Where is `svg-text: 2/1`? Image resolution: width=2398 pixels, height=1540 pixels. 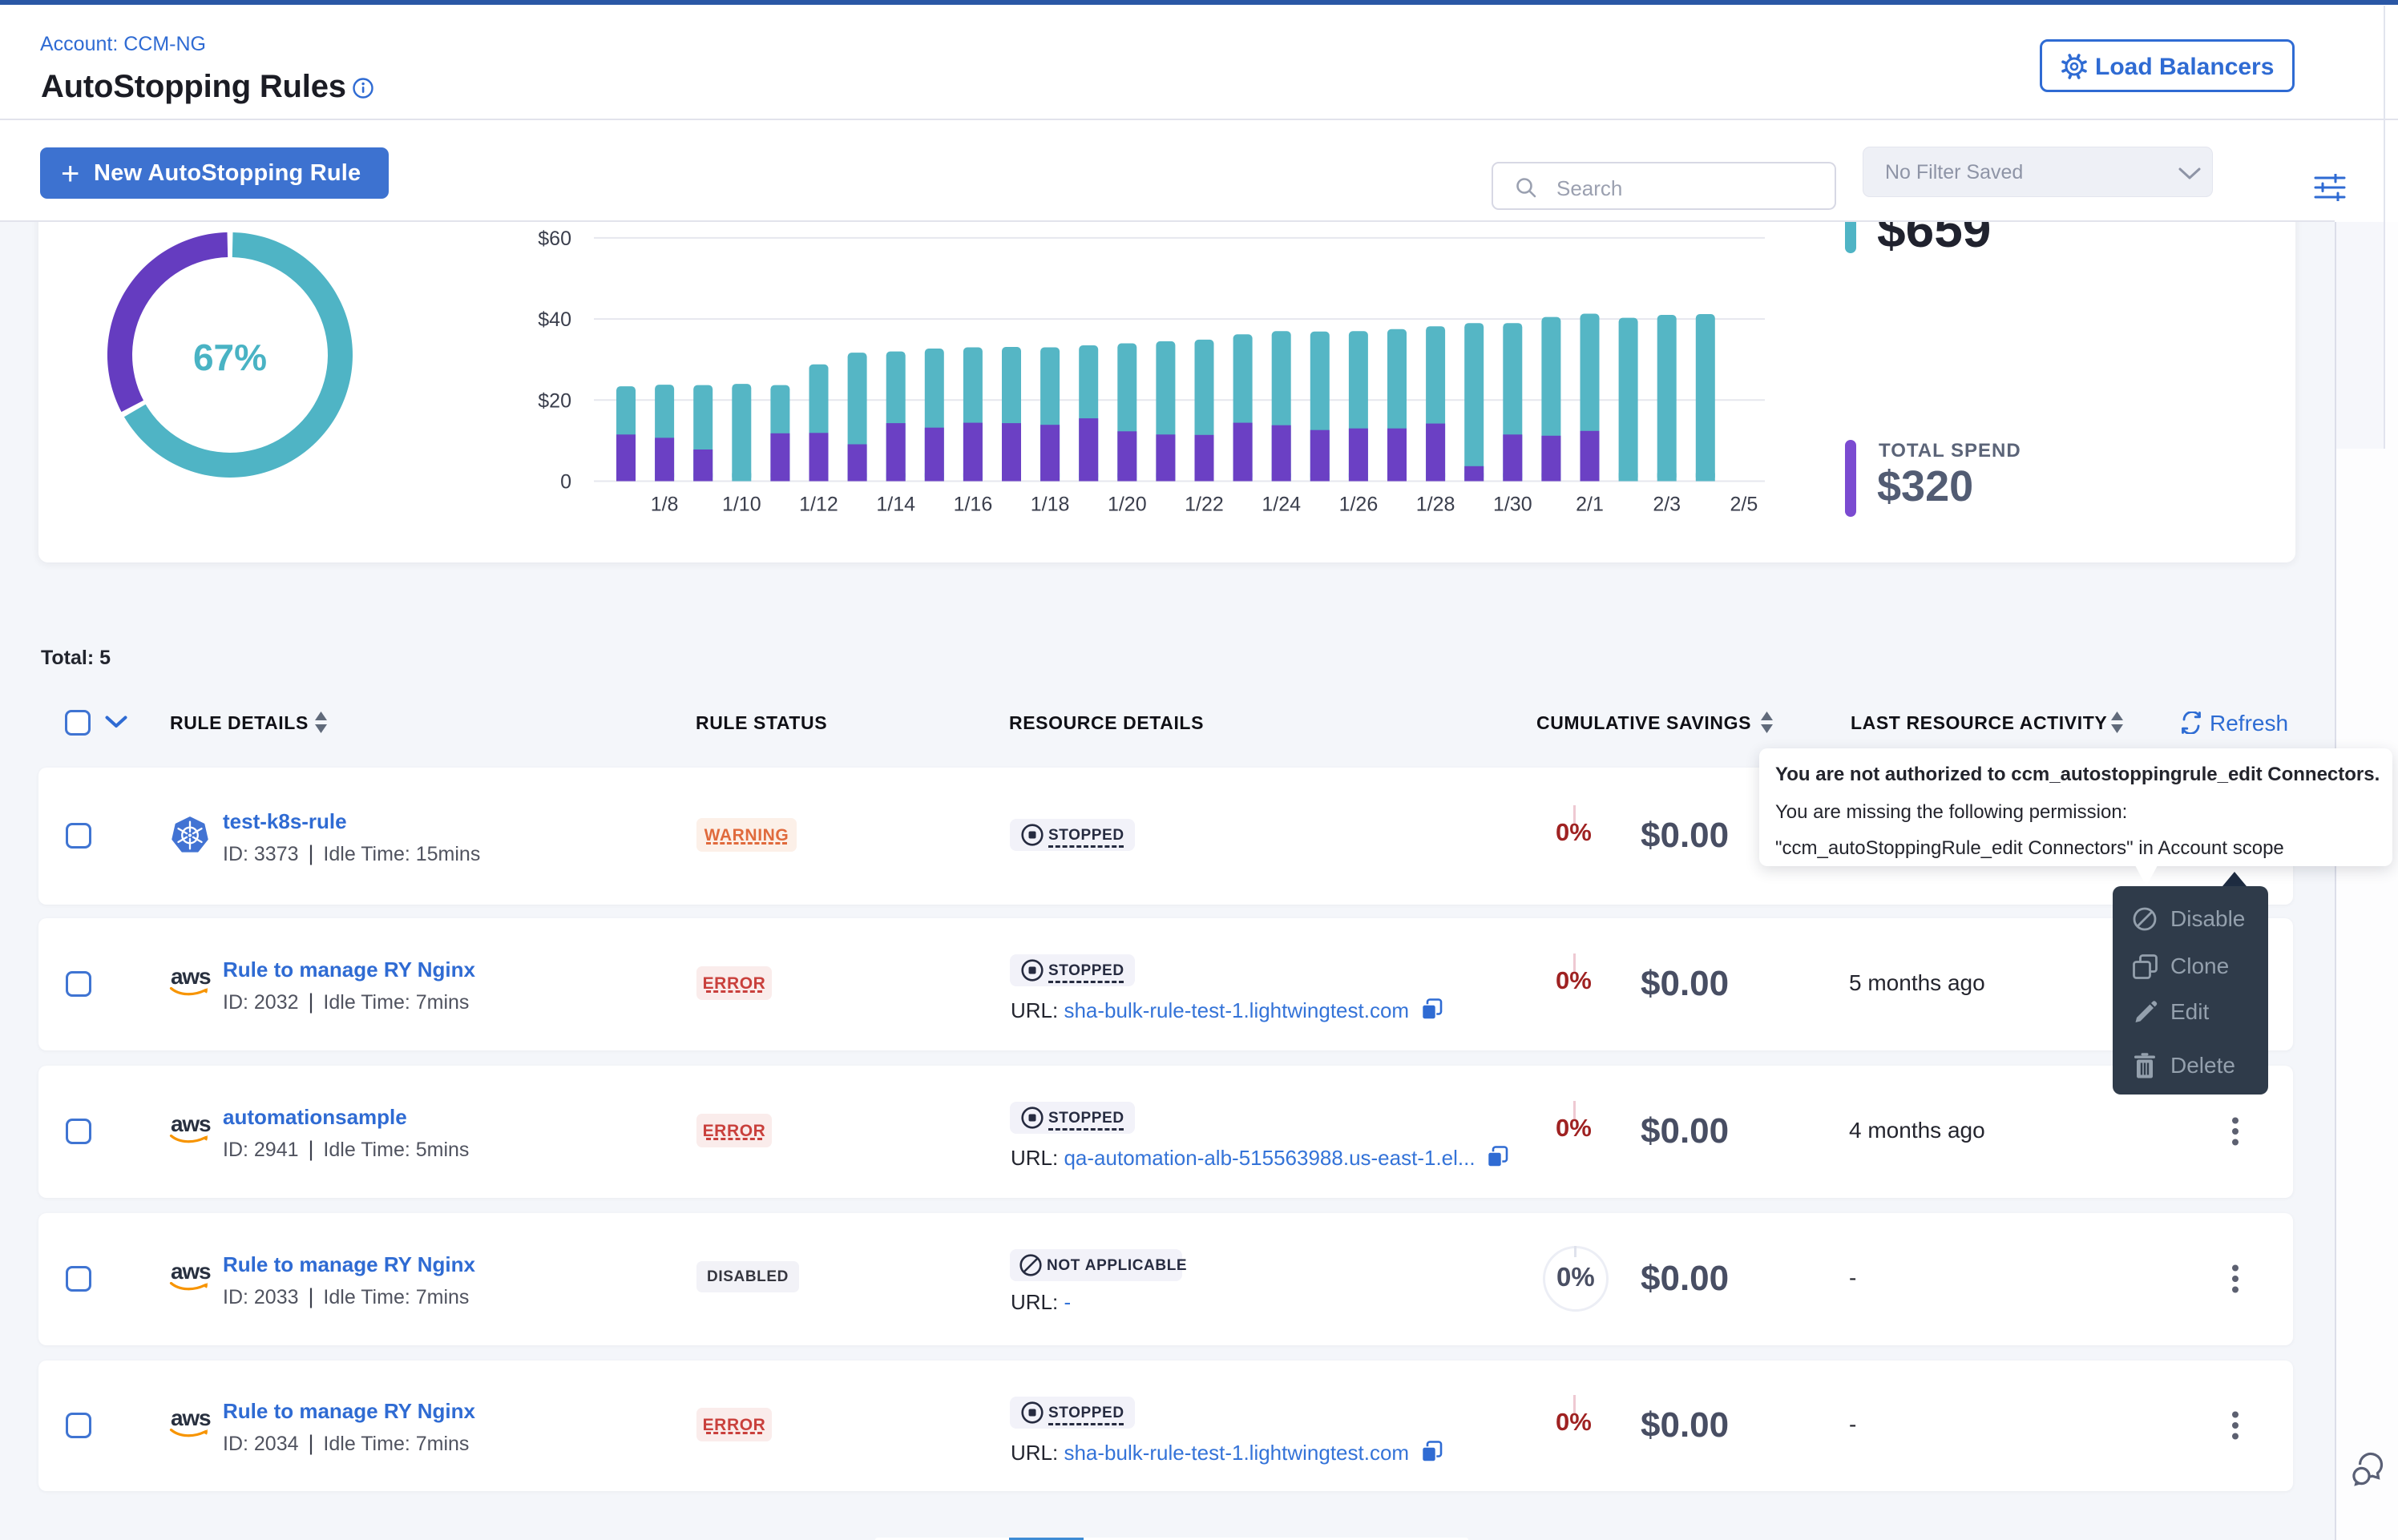
svg-text: 2/1 is located at coordinates (1590, 505).